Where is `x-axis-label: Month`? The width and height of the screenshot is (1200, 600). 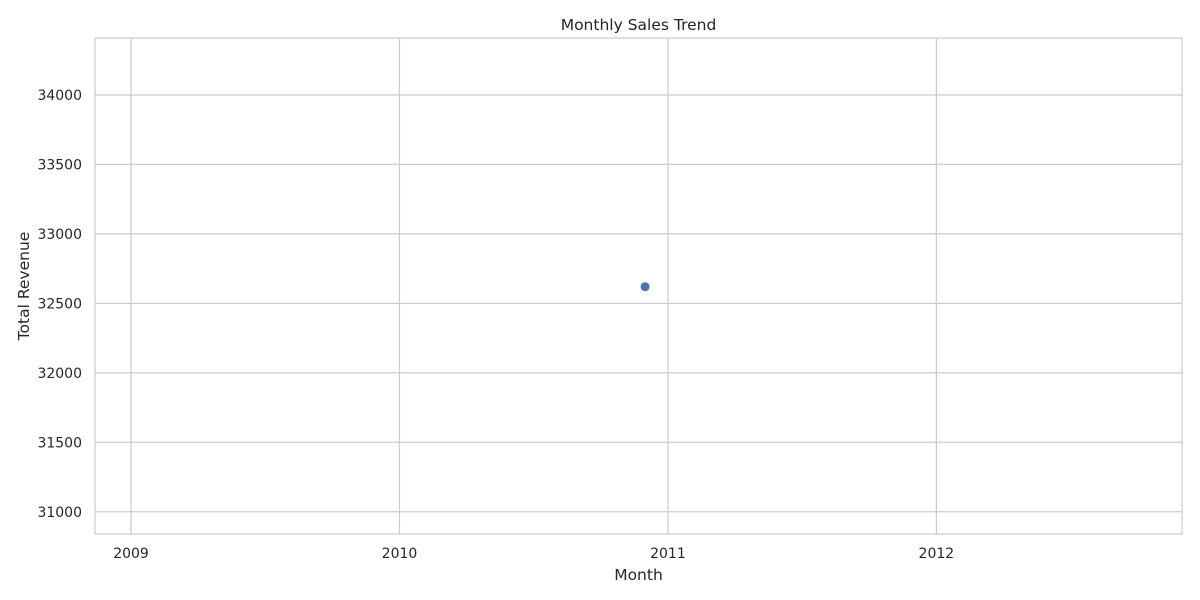 x-axis-label: Month is located at coordinates (638, 575).